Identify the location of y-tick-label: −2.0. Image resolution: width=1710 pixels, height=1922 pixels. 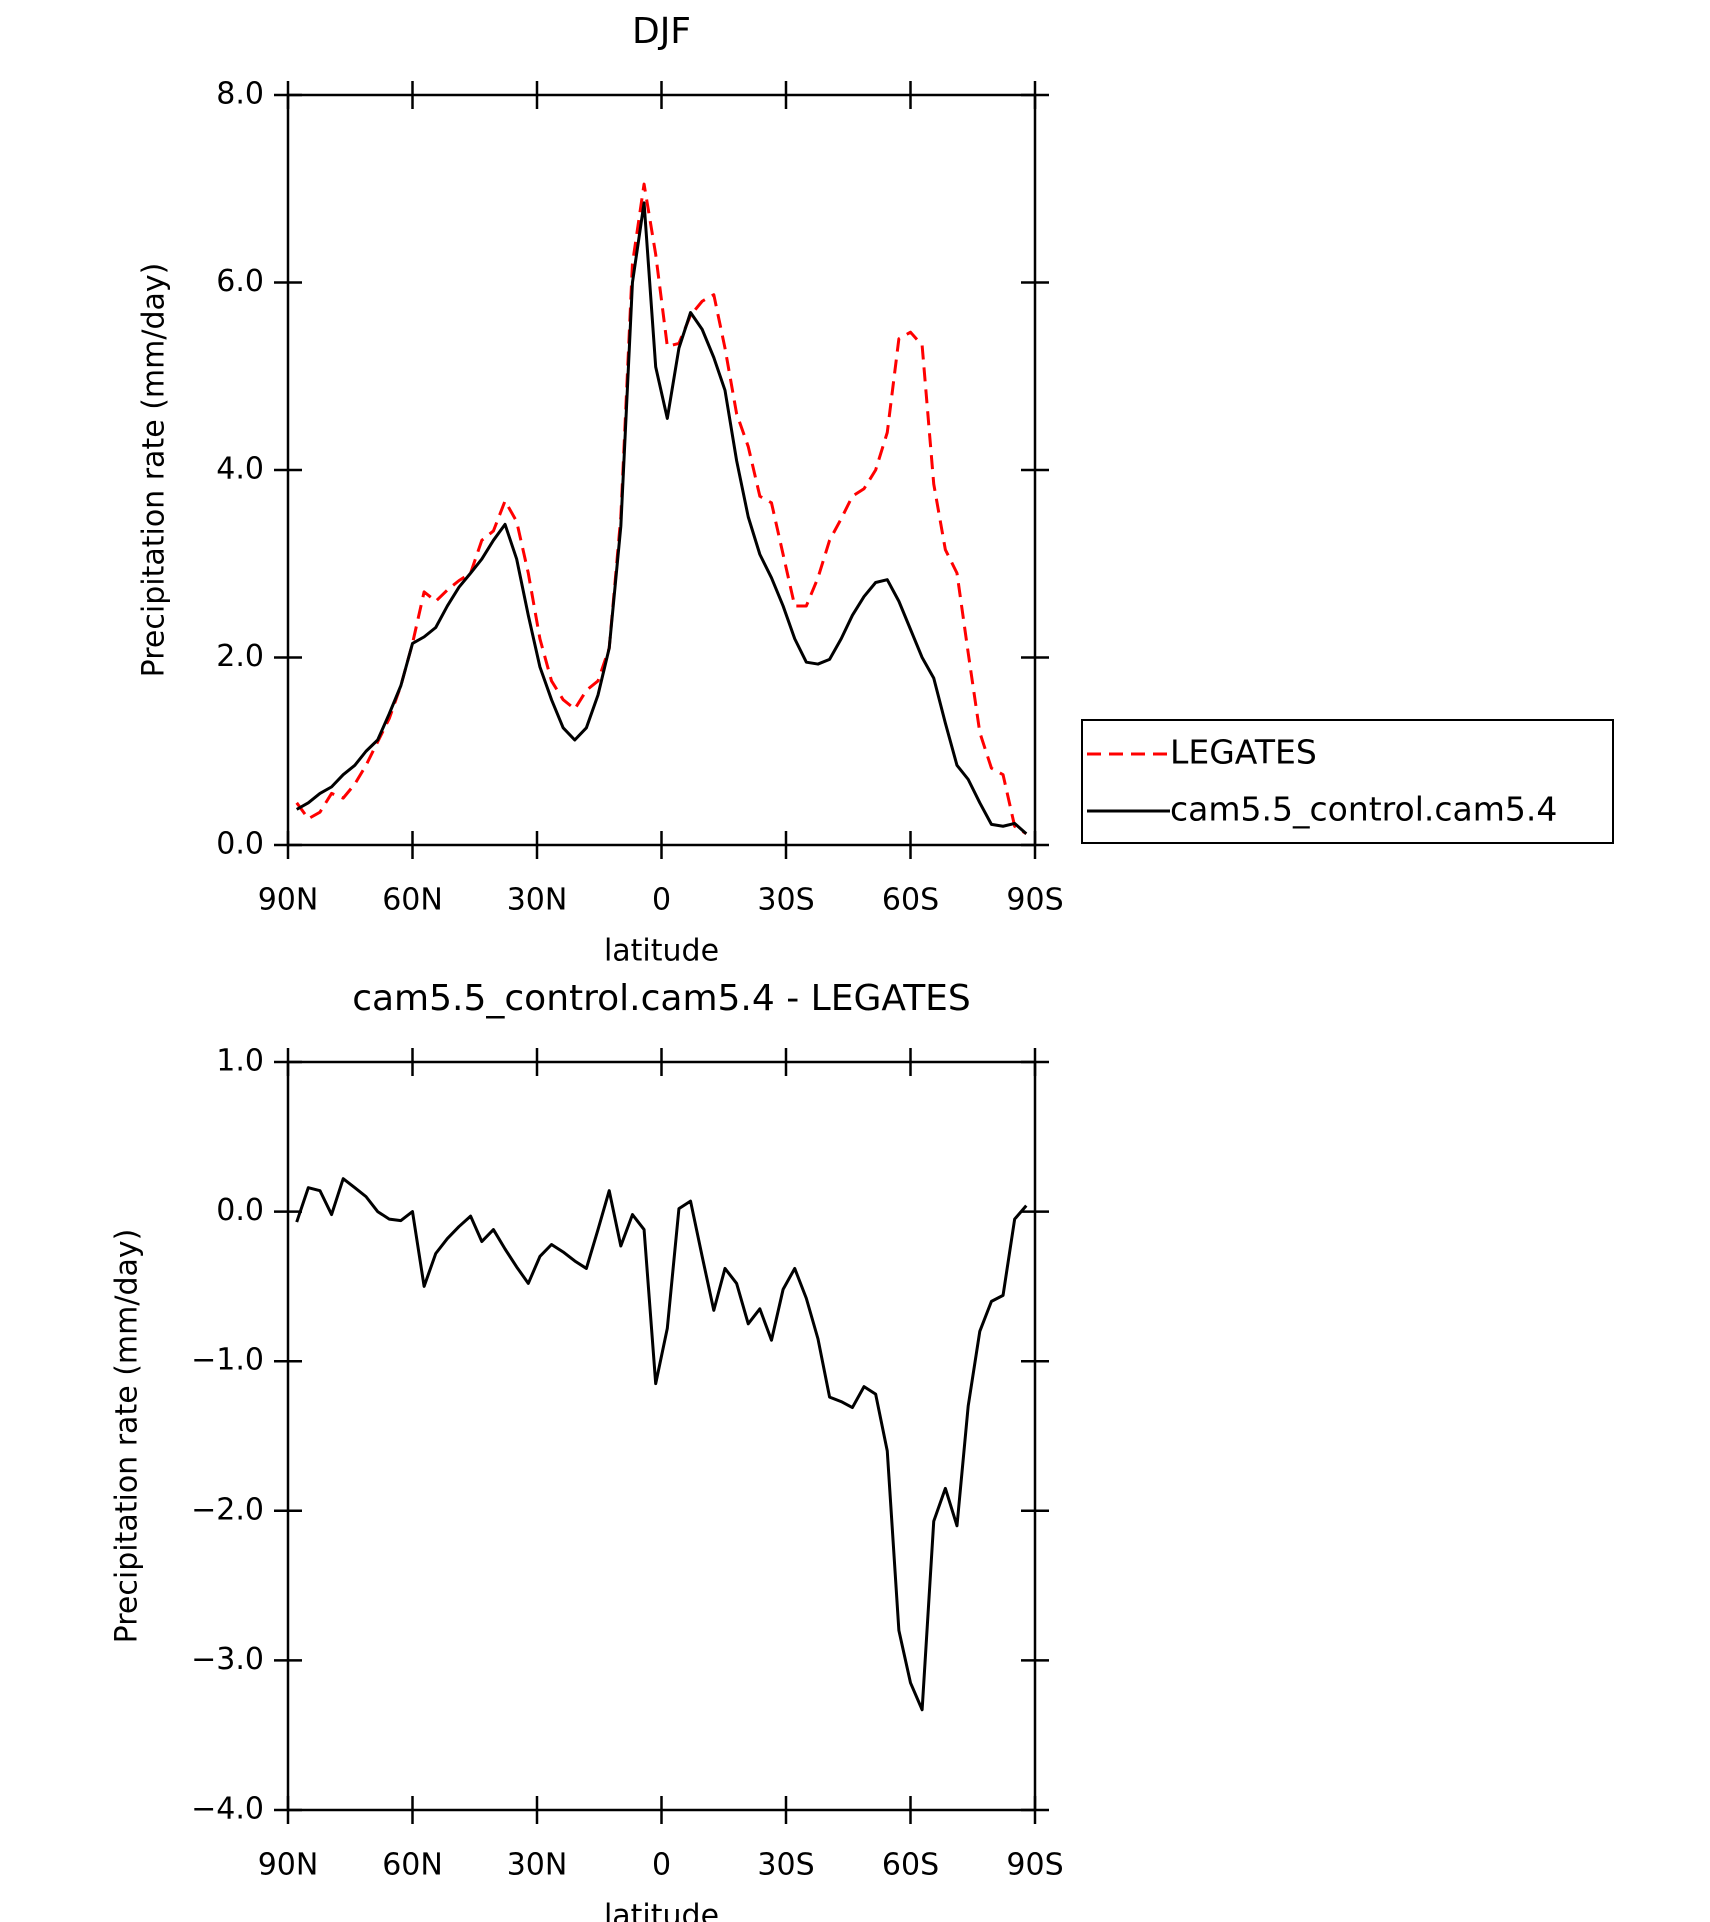
(227, 1509).